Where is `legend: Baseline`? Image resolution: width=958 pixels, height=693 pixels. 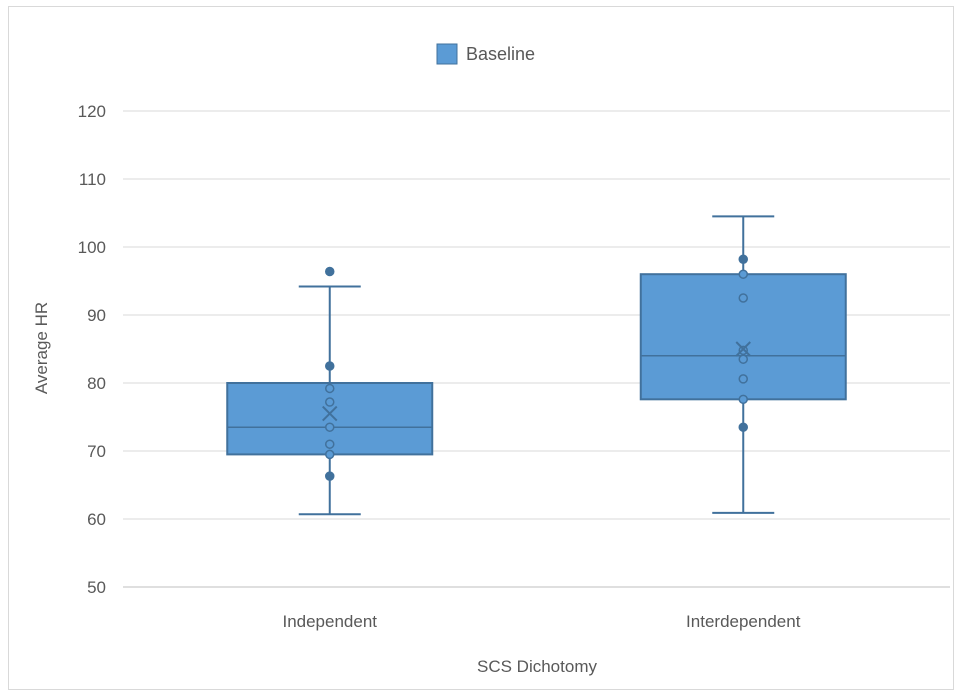
legend: Baseline is located at coordinates (485, 54).